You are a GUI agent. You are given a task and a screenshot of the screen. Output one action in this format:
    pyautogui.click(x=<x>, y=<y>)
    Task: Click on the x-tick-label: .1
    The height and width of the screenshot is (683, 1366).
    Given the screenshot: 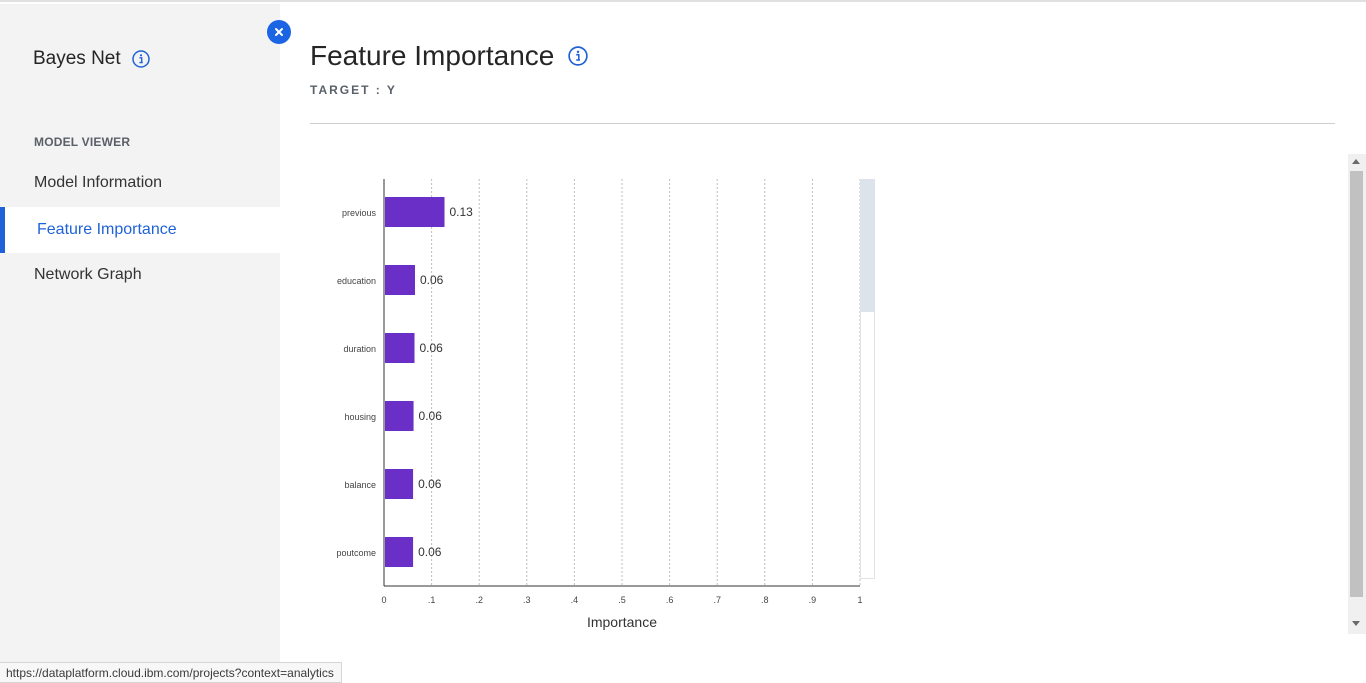 What is the action you would take?
    pyautogui.click(x=432, y=600)
    